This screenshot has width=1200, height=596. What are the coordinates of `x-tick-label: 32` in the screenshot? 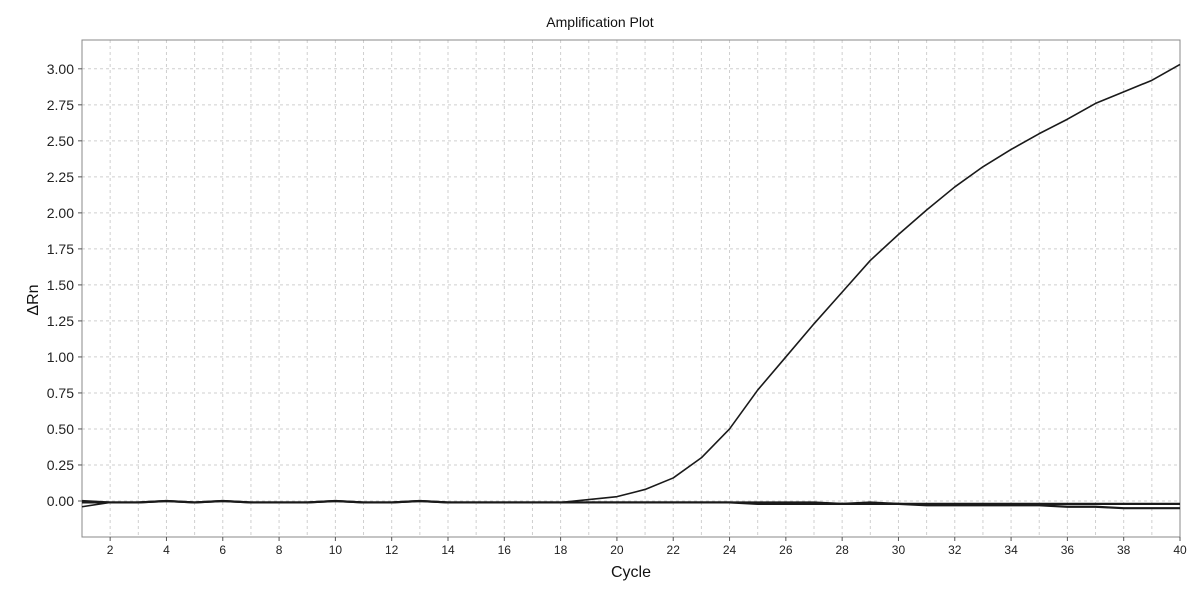 It's located at (955, 550).